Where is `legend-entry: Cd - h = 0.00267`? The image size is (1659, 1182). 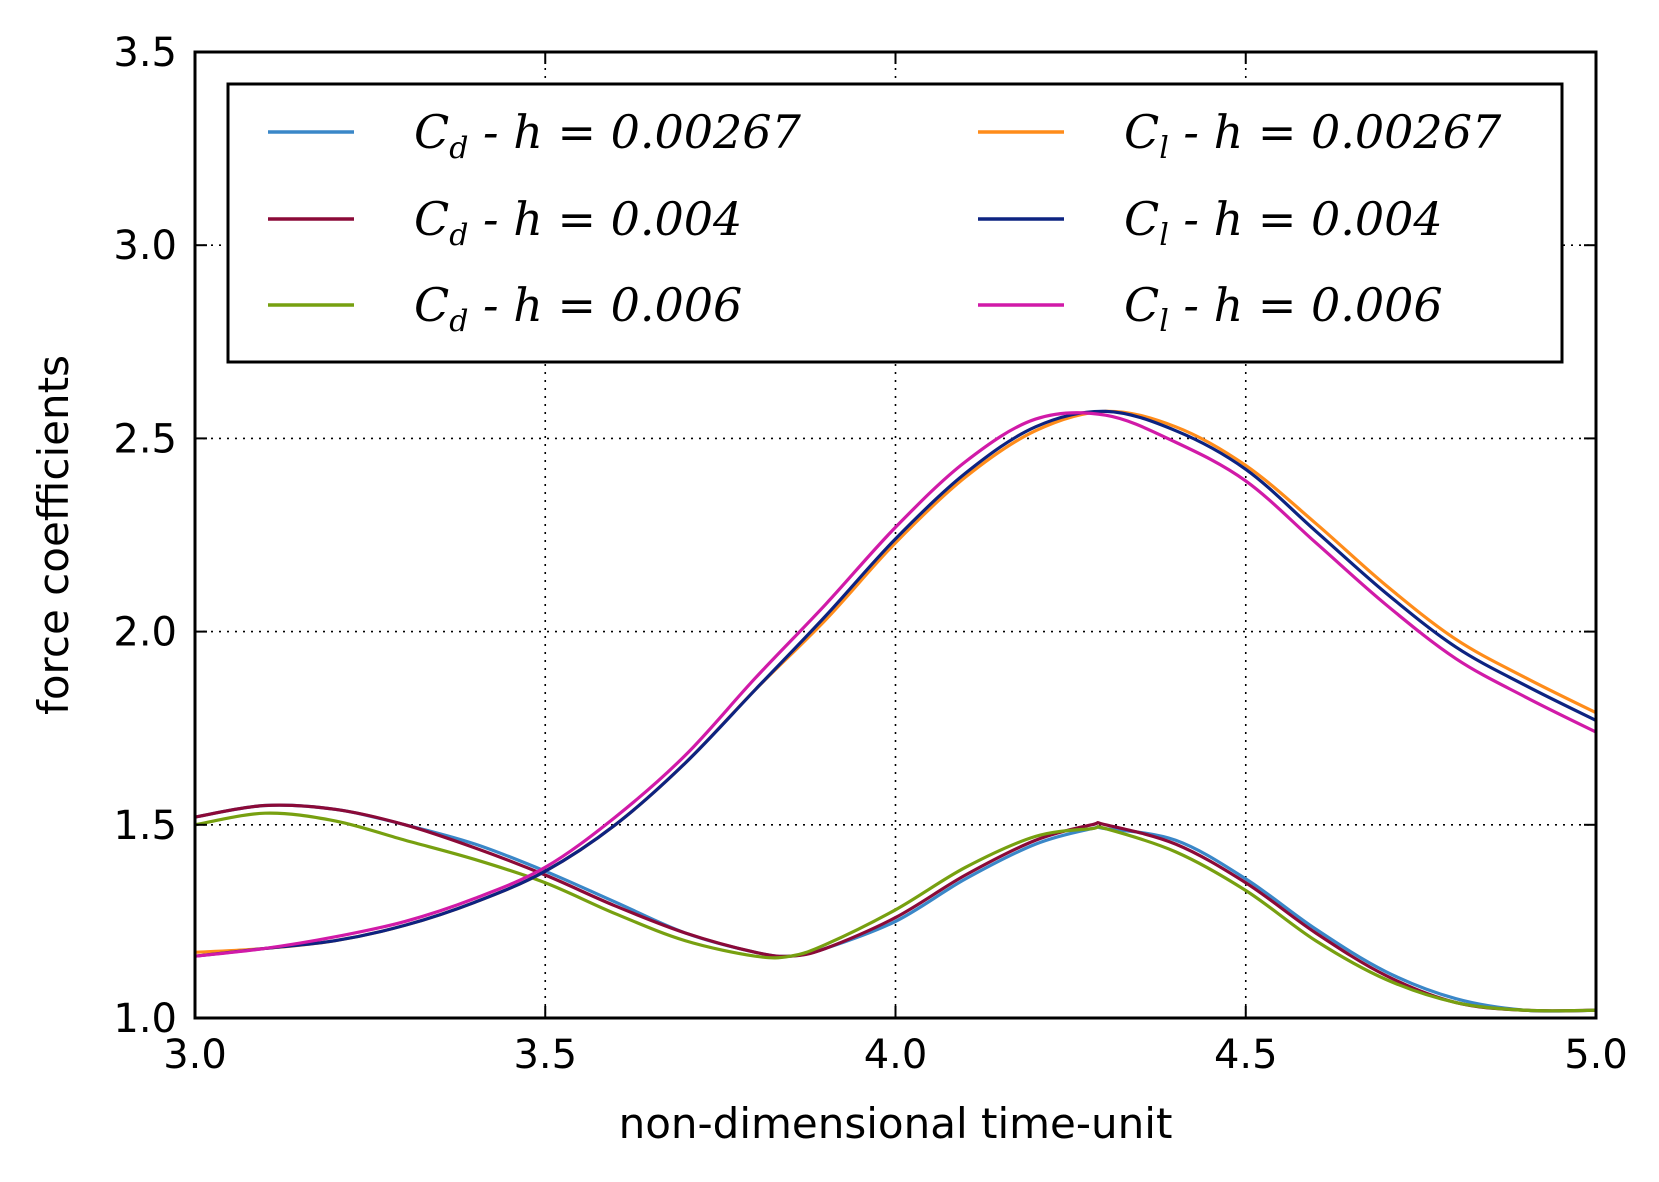
legend-entry: Cd - h = 0.00267 is located at coordinates (535, 135).